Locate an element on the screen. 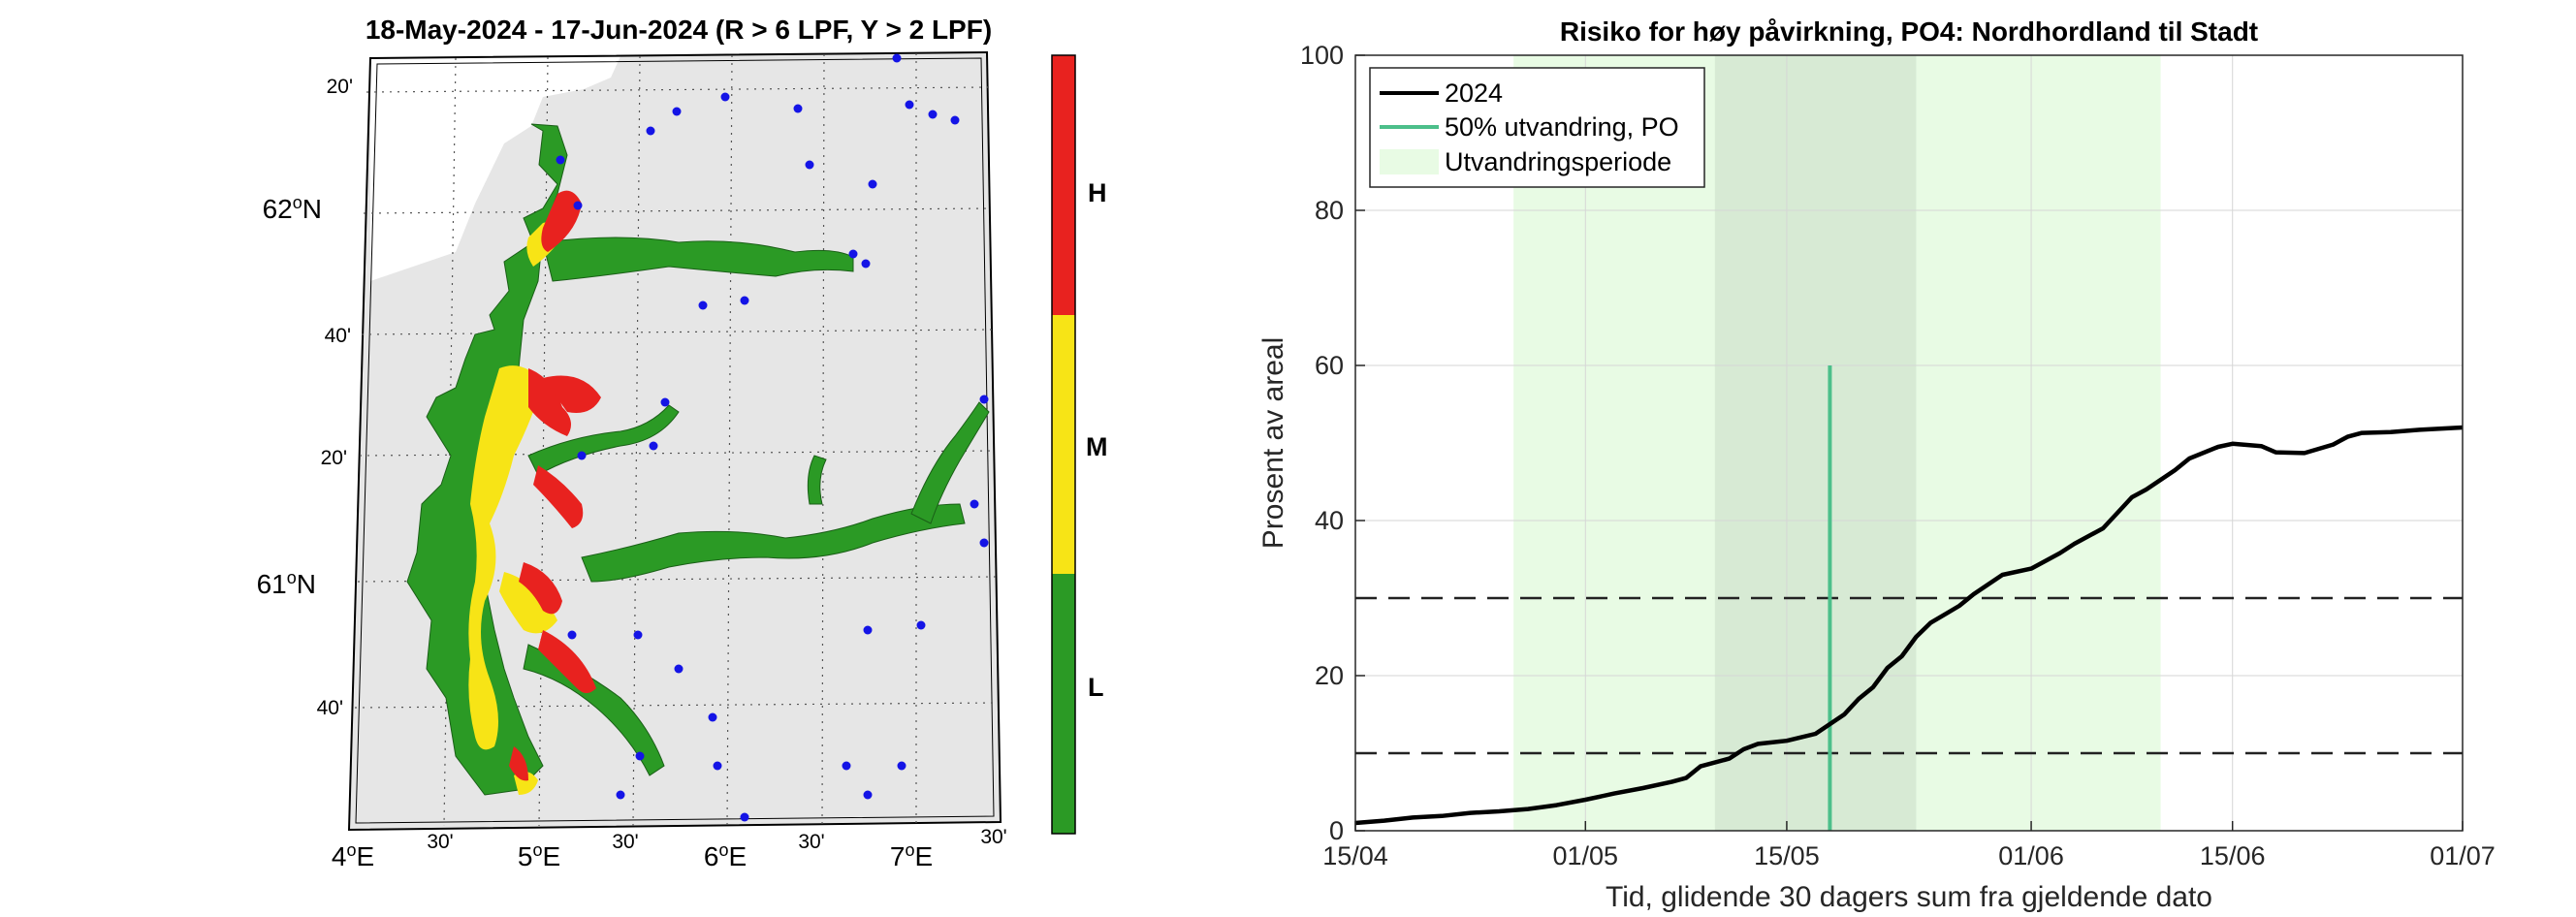  map-lat-labels: 62oN 61oN 20' 40' 20' 40' is located at coordinates (305, 397).